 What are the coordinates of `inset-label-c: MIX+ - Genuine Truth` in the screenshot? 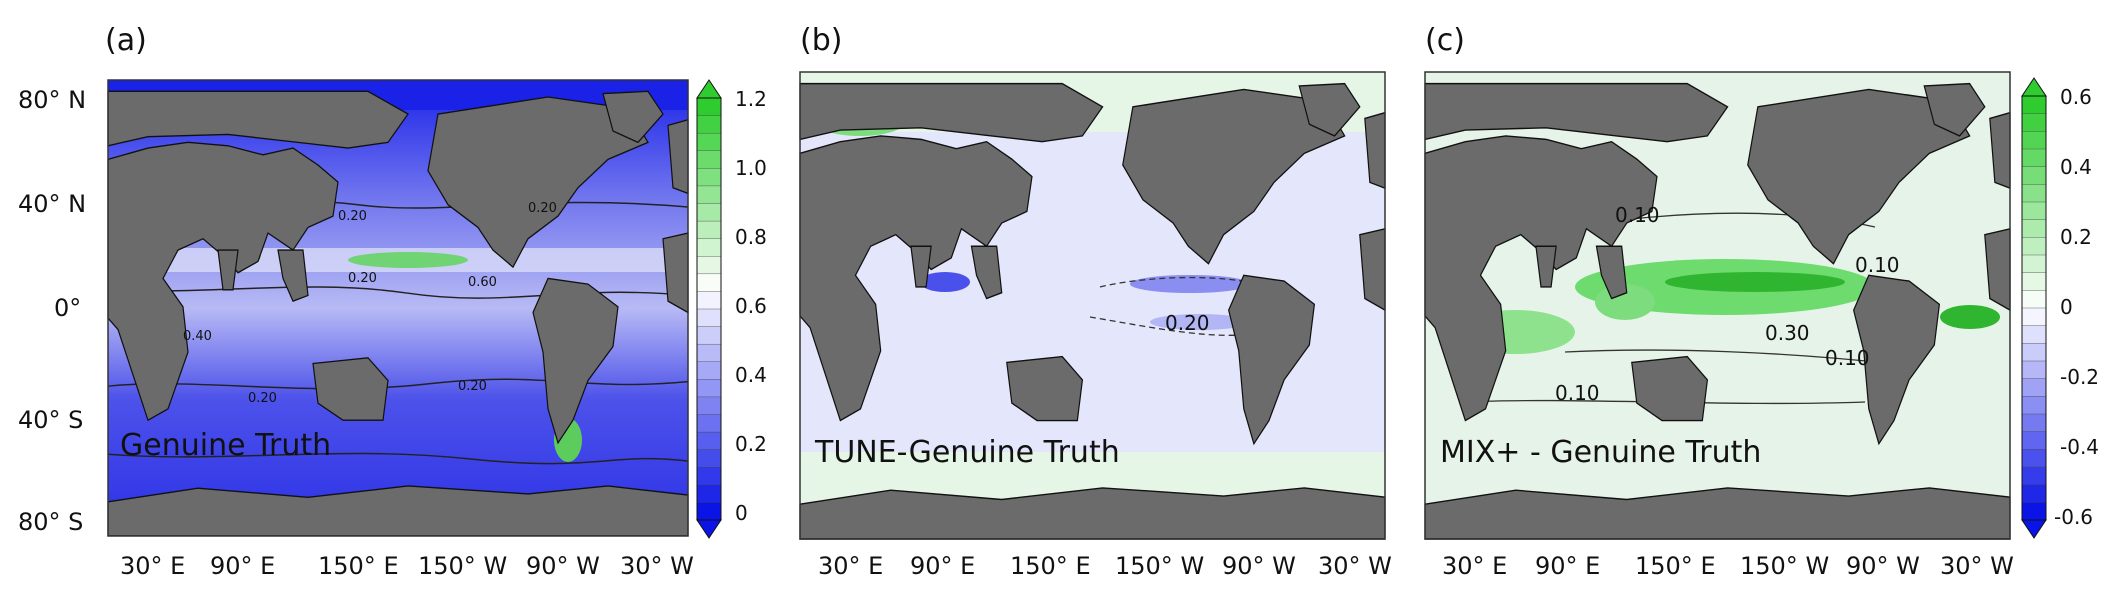 It's located at (1600, 452).